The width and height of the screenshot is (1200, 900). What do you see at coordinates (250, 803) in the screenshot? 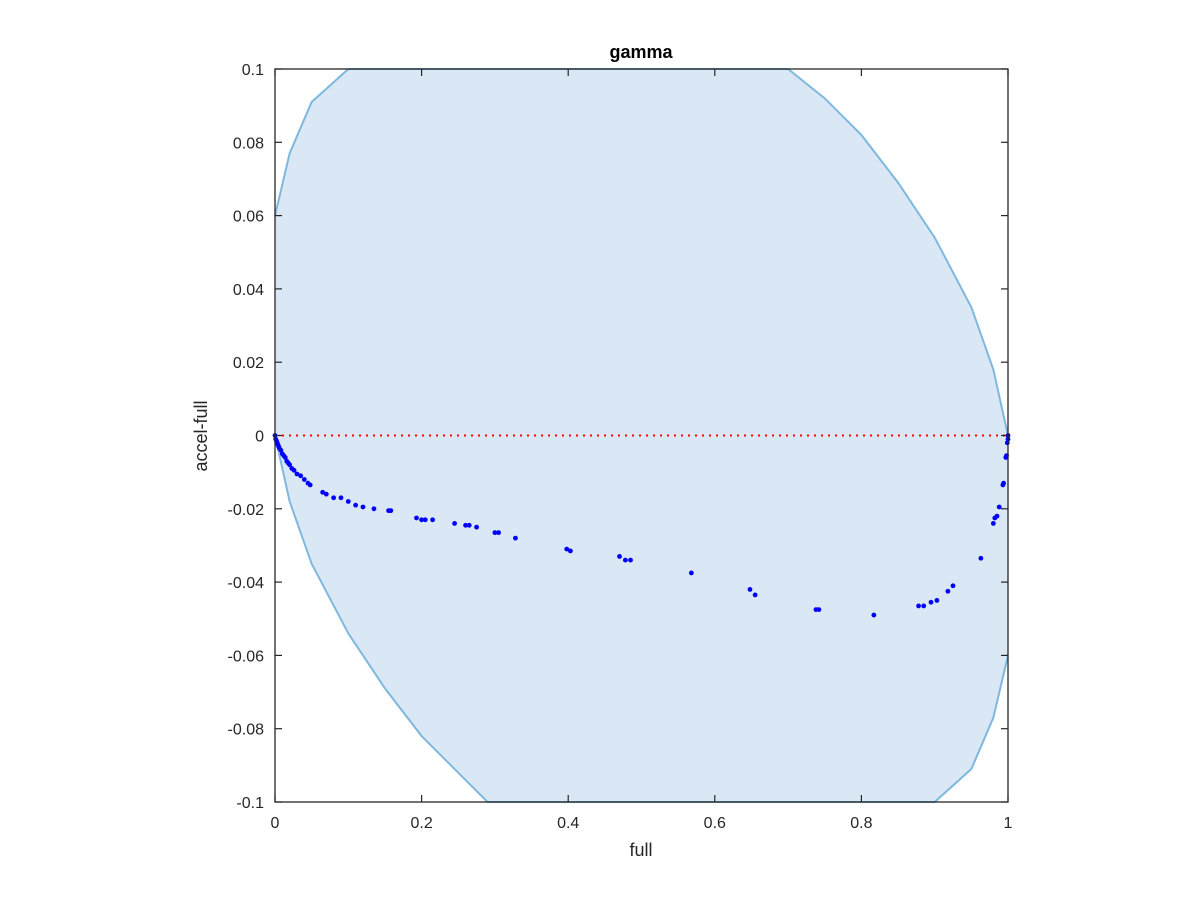
I see `y-tick-label: -0.1` at bounding box center [250, 803].